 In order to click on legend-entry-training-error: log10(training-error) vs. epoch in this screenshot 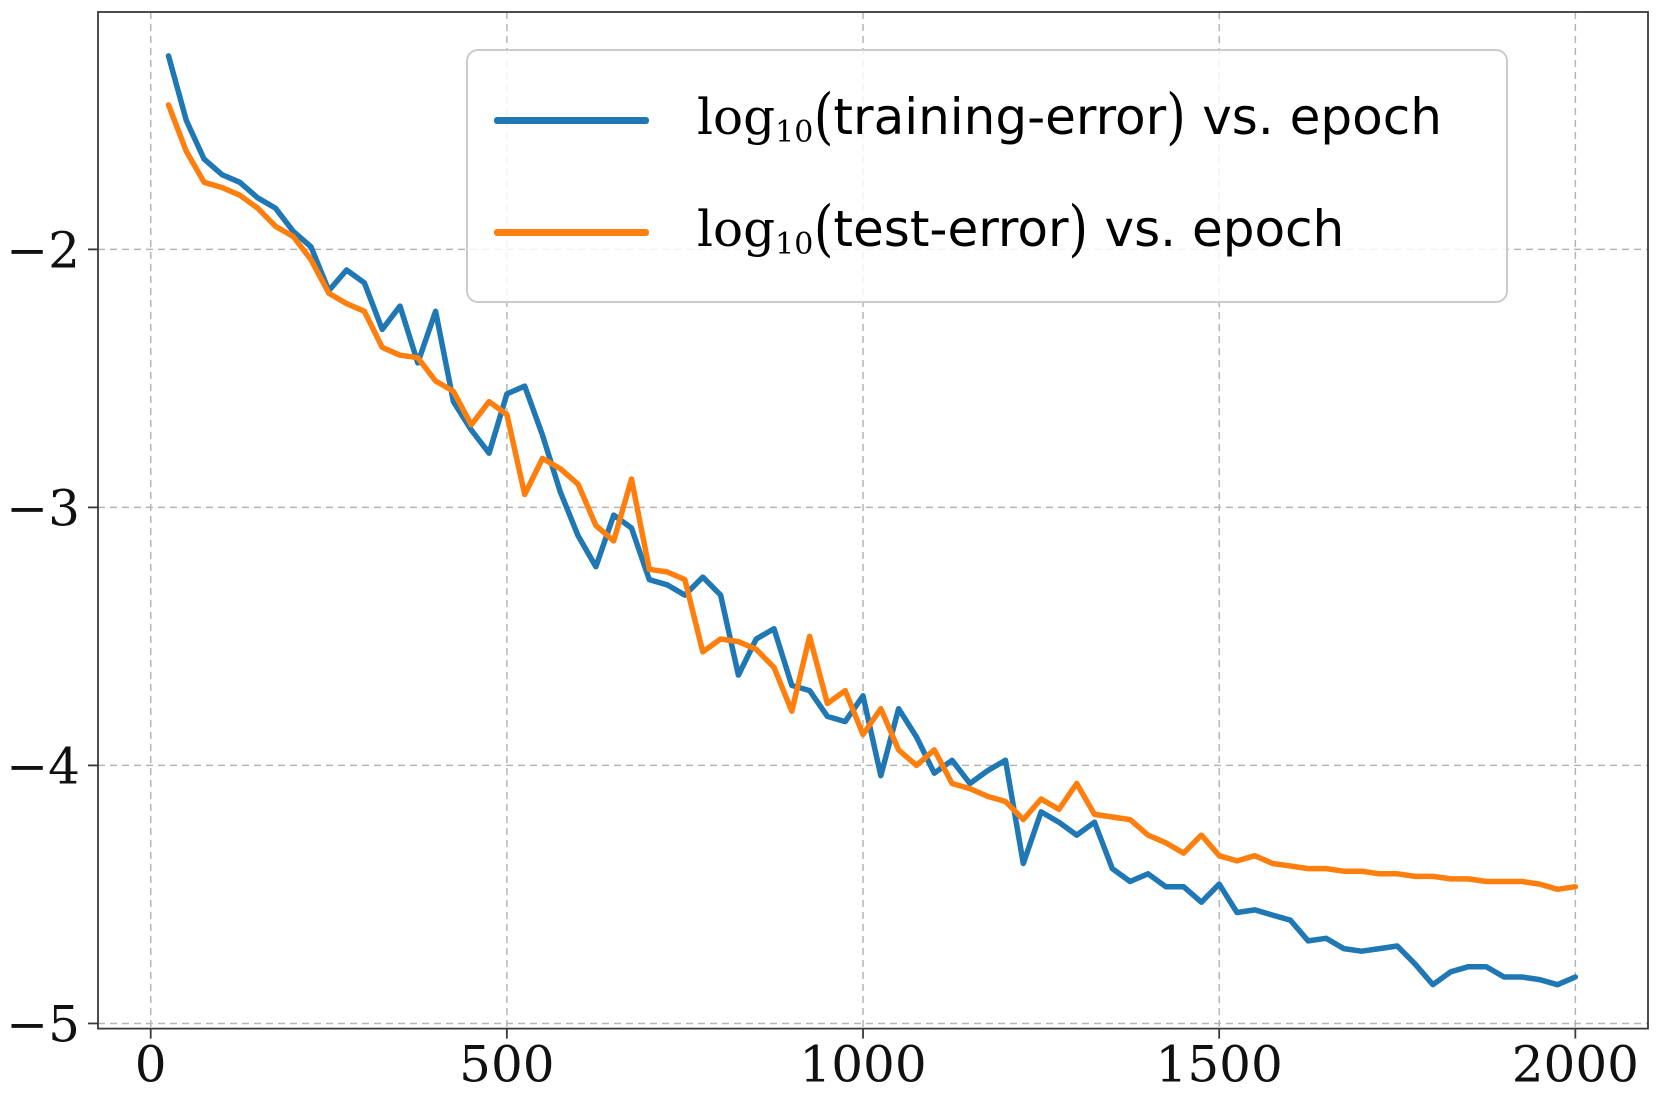, I will do `click(1000, 120)`.